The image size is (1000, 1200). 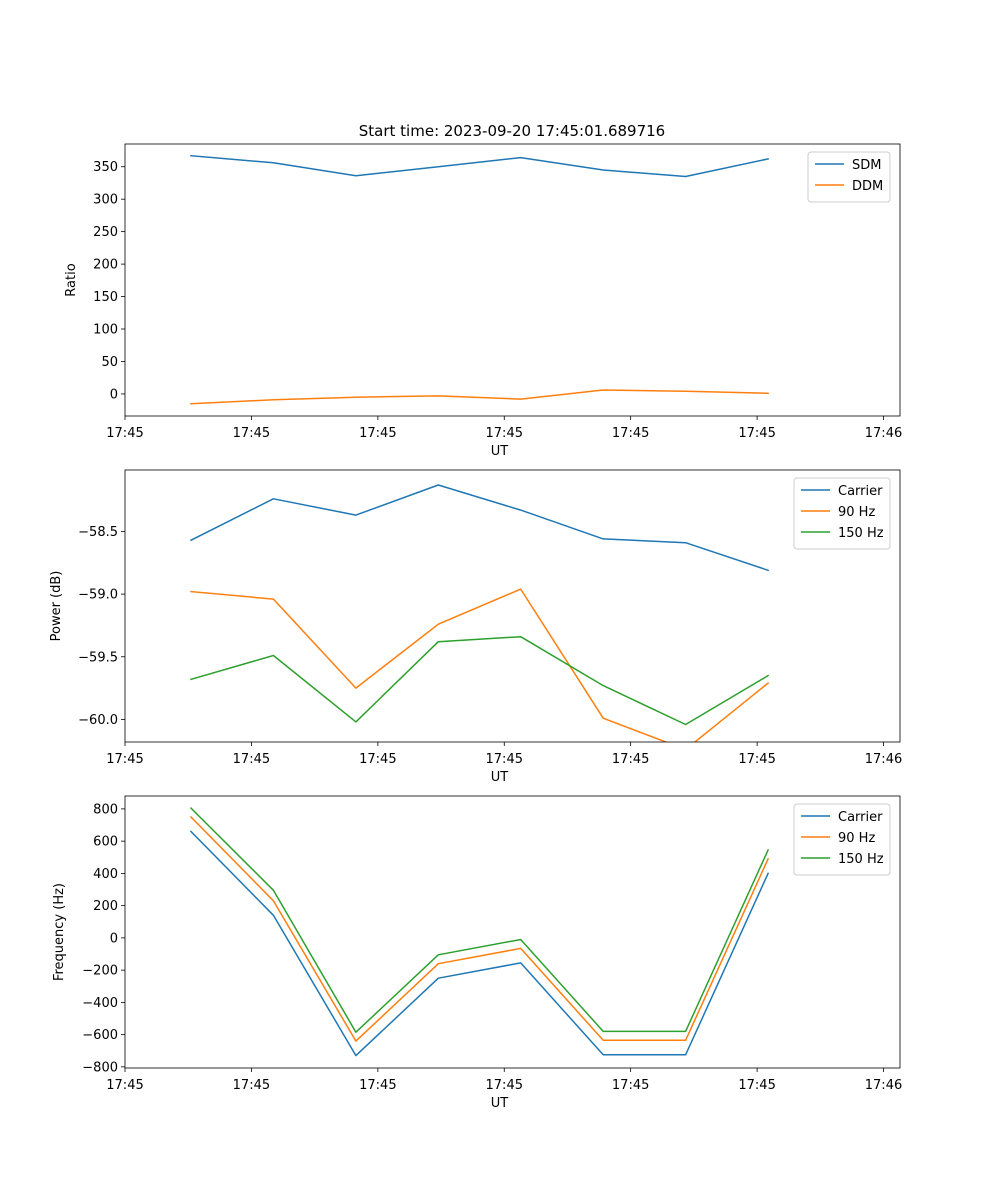 What do you see at coordinates (98, 720) in the screenshot?
I see `y-tick-label: −60.0` at bounding box center [98, 720].